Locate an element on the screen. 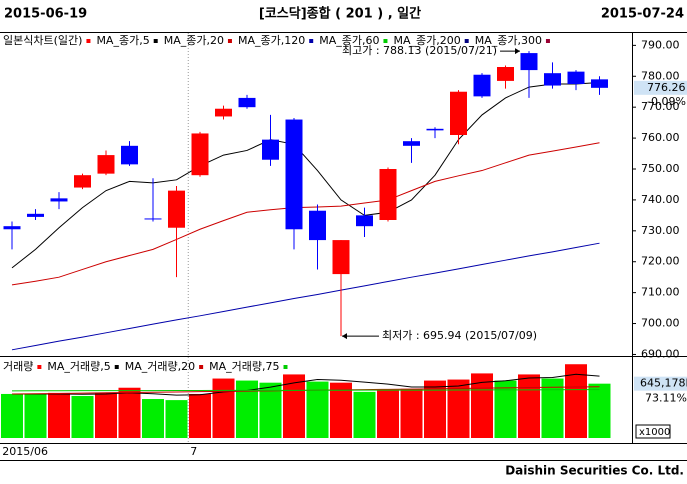 The image size is (687, 484). start-date: 2015-06-19 is located at coordinates (45, 14).